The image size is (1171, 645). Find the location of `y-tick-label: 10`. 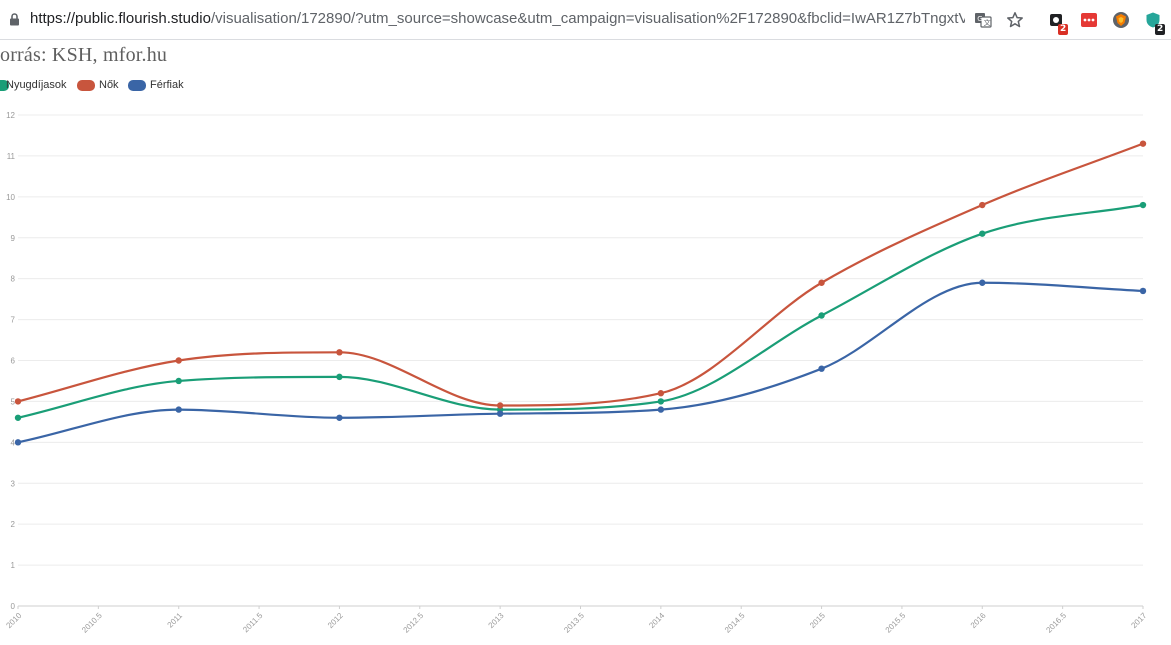

y-tick-label: 10 is located at coordinates (10, 197).